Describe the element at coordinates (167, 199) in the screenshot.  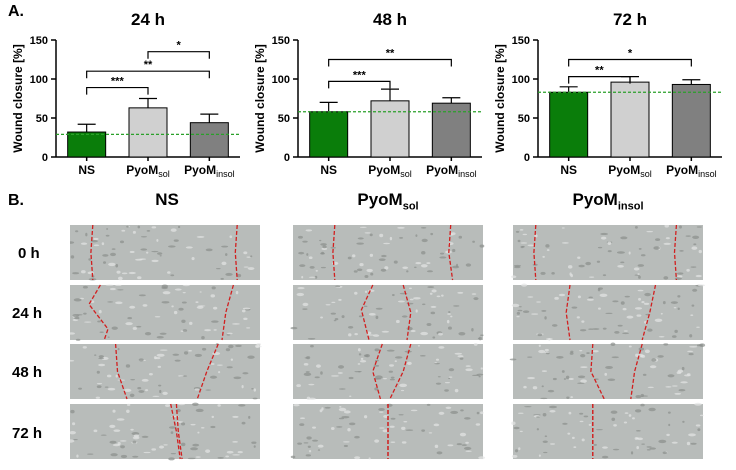
I see `micro-col-head-main: NS` at that location.